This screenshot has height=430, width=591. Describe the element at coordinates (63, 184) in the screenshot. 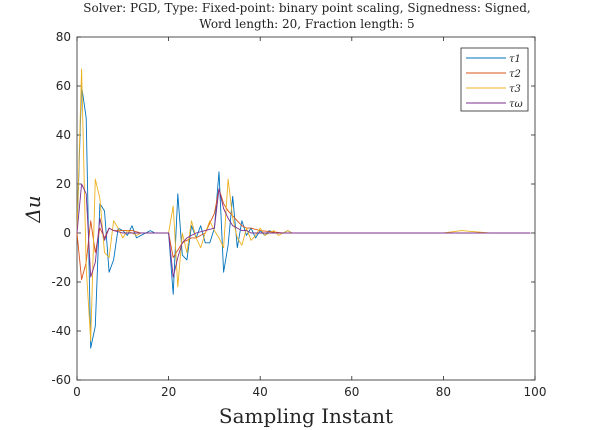

I see `y-tick-label: 20` at that location.